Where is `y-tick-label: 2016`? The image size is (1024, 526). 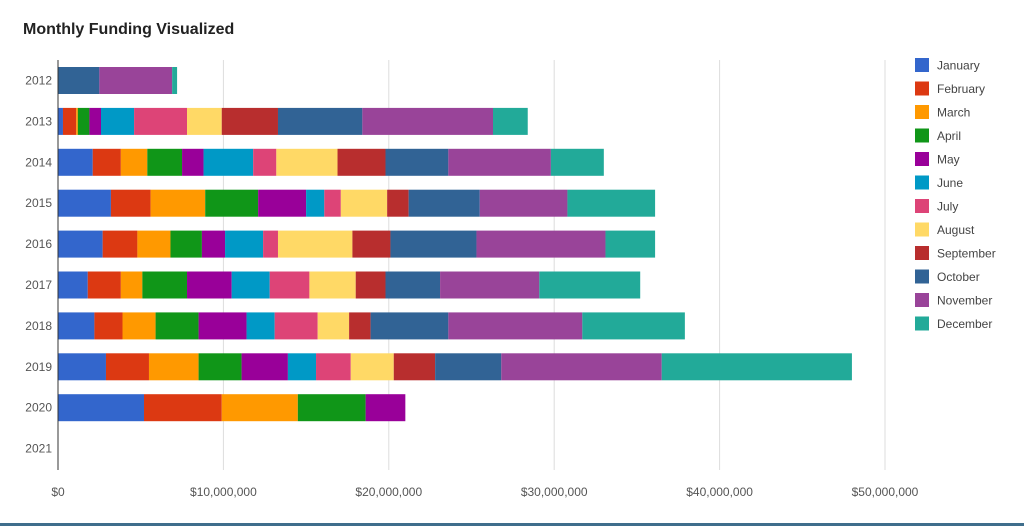 y-tick-label: 2016 is located at coordinates (38, 244).